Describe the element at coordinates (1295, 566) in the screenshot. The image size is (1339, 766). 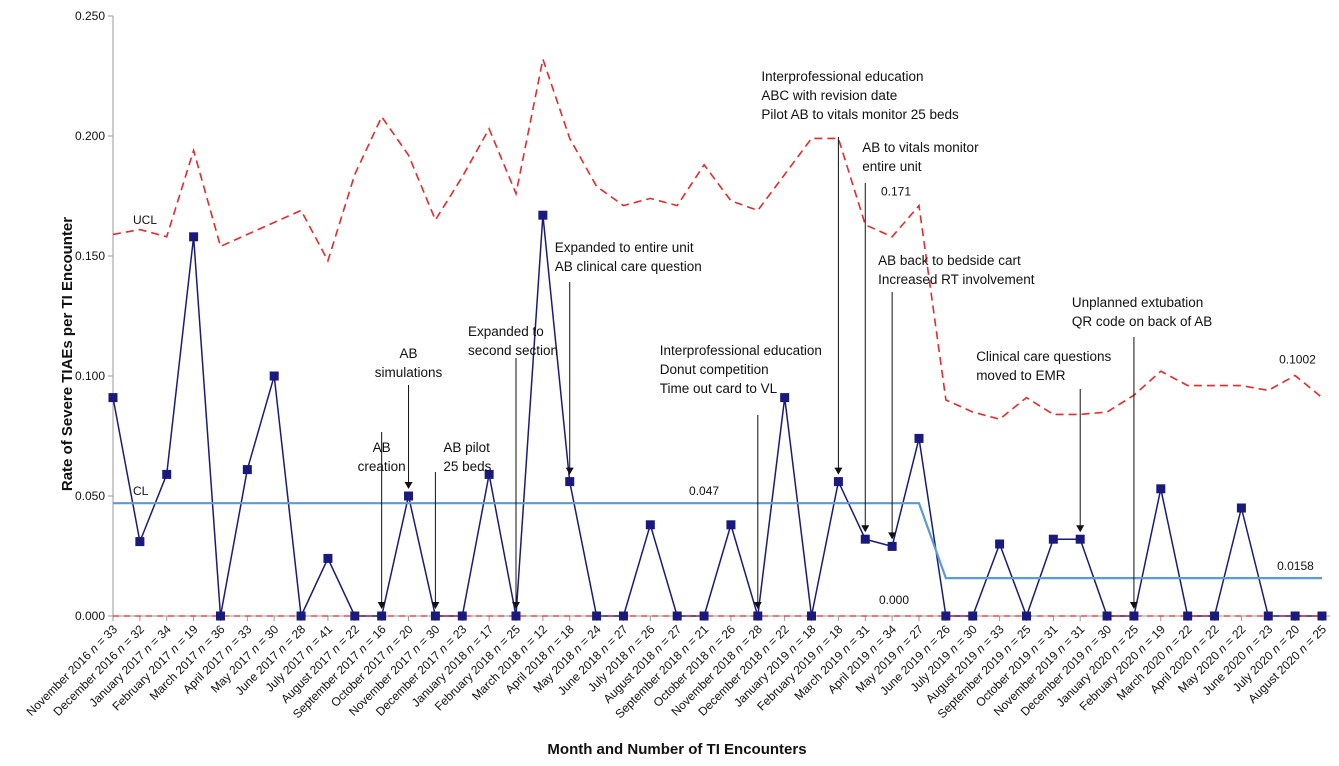
I see `value-label: 0.0158` at that location.